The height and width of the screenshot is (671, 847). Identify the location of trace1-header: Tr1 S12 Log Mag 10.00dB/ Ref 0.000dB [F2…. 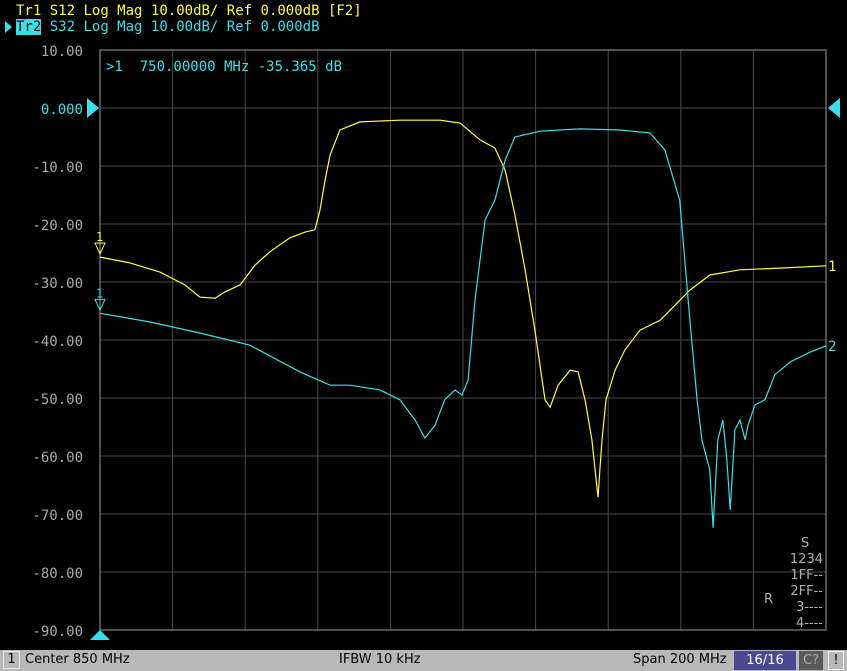
(189, 11).